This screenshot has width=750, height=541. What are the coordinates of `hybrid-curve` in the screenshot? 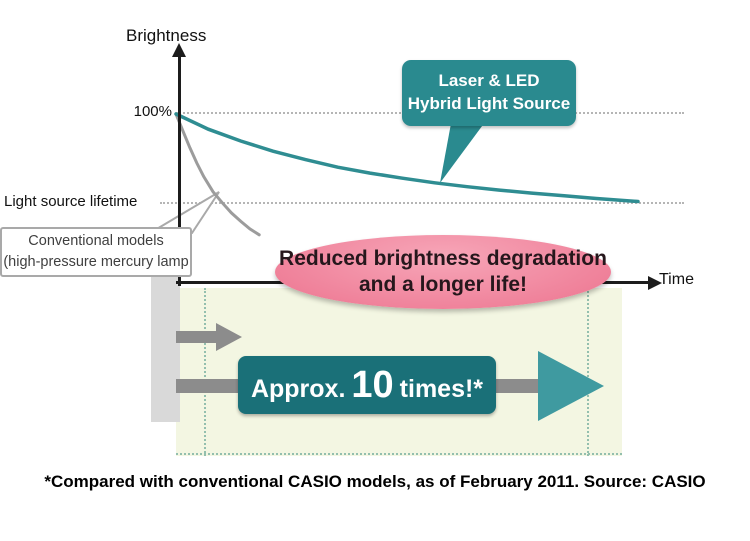 It's located at (407, 158).